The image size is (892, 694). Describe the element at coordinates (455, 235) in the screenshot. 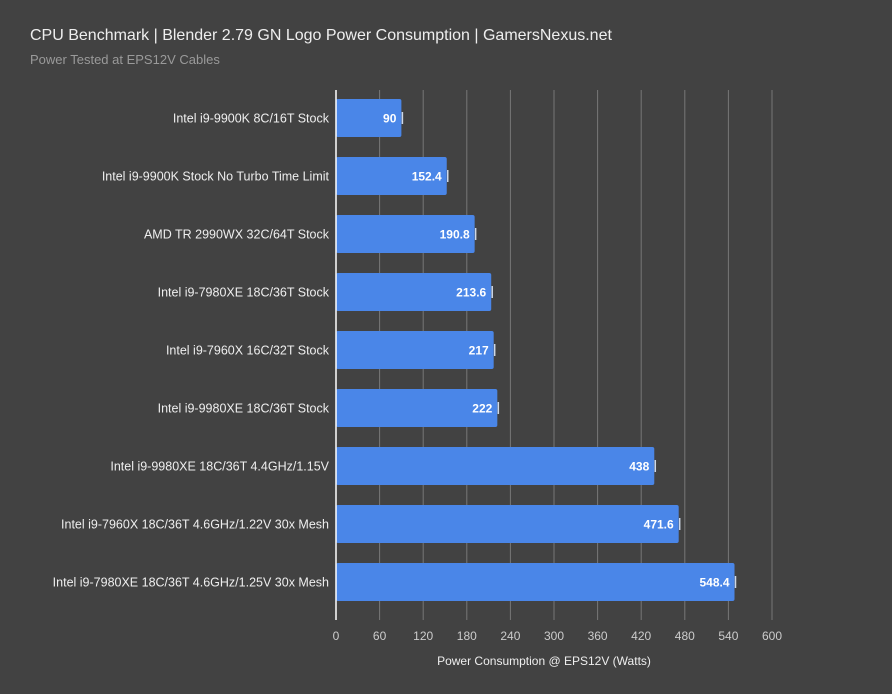

I see `data-label: 190.8` at that location.